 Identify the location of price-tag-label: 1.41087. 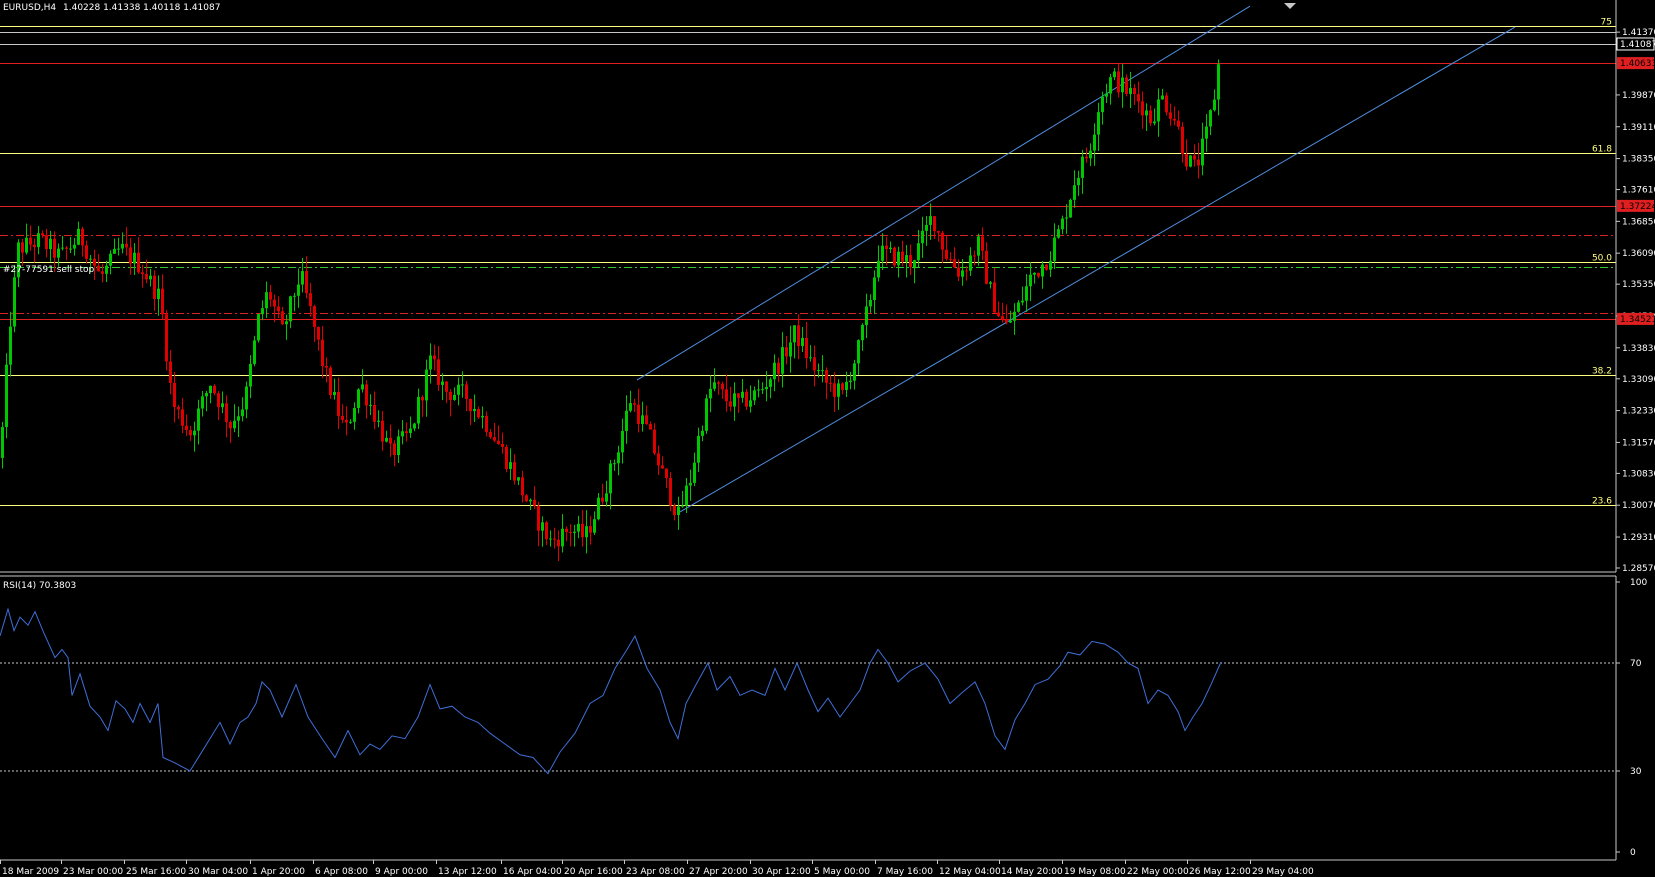
(1637, 45).